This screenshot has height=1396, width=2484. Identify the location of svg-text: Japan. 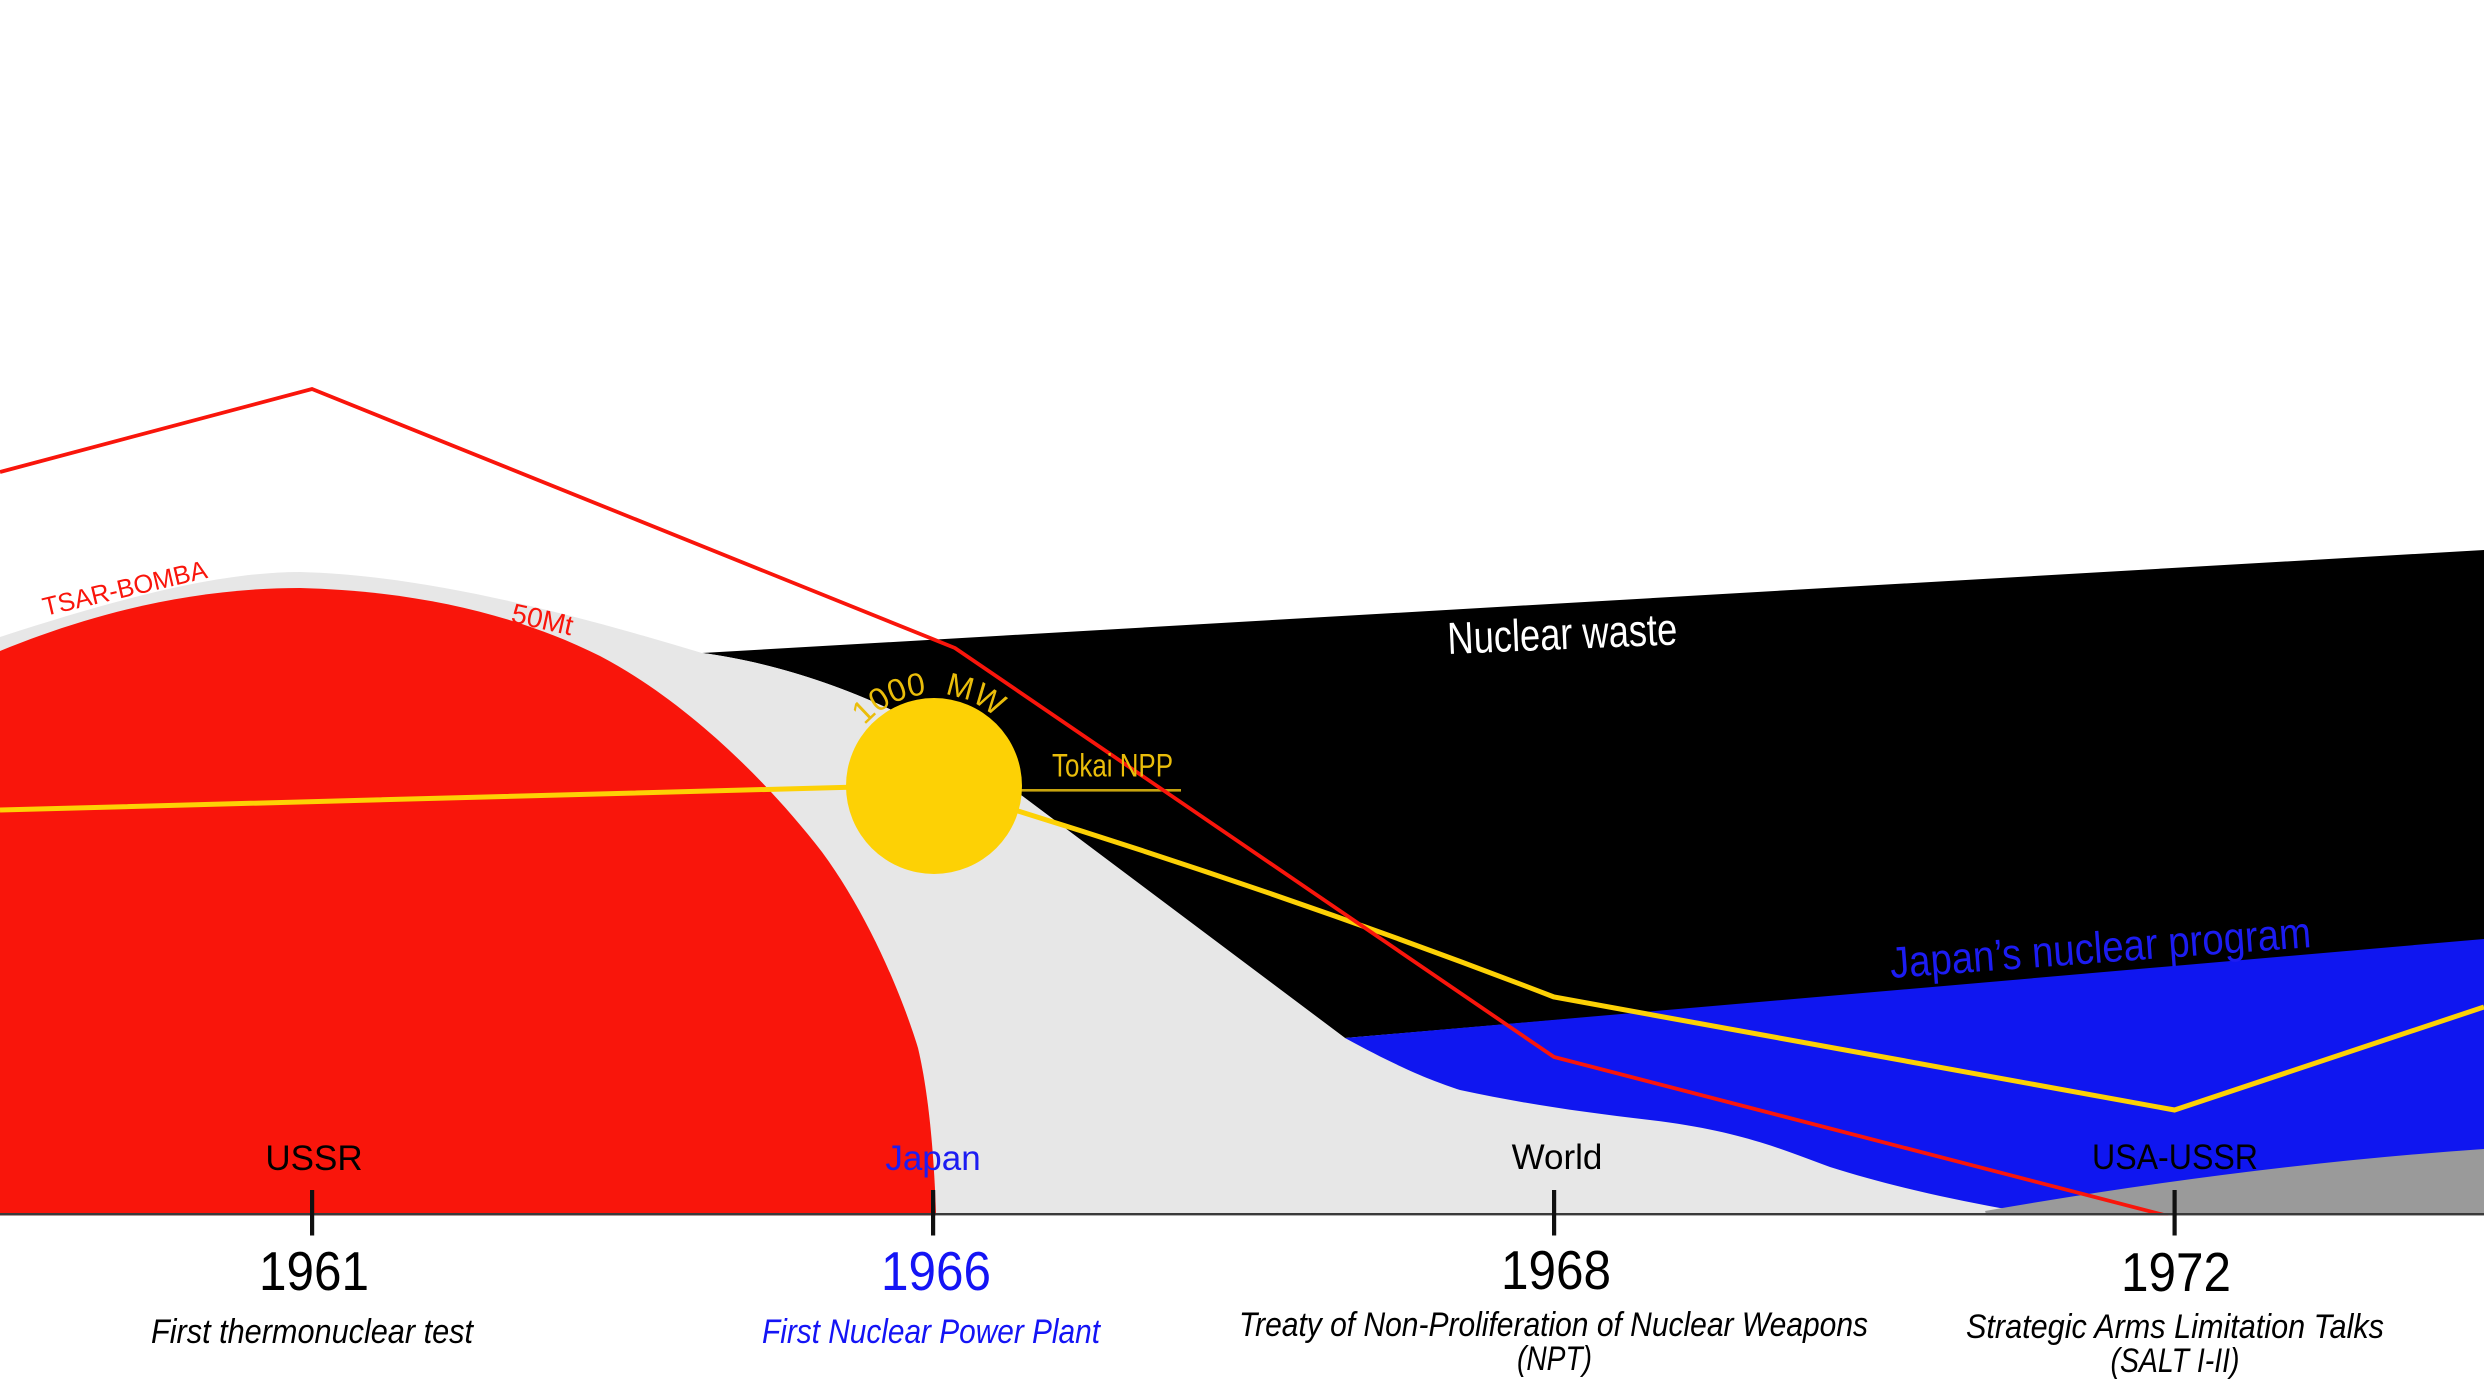
(932, 1158).